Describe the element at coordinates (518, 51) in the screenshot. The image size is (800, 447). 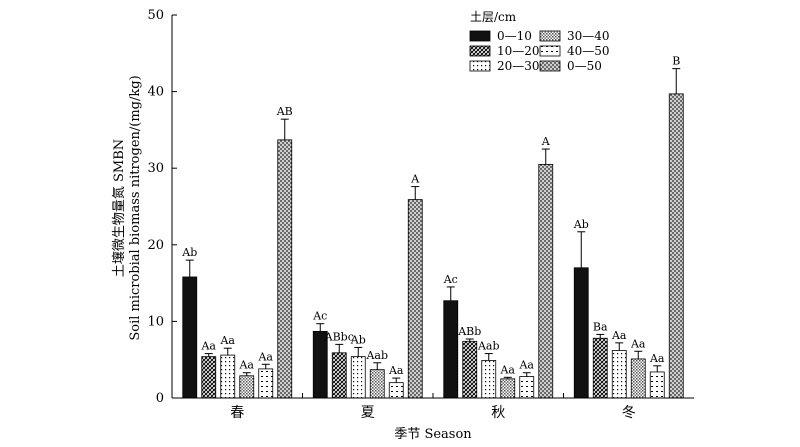
I see `legend-label: 10—20` at that location.